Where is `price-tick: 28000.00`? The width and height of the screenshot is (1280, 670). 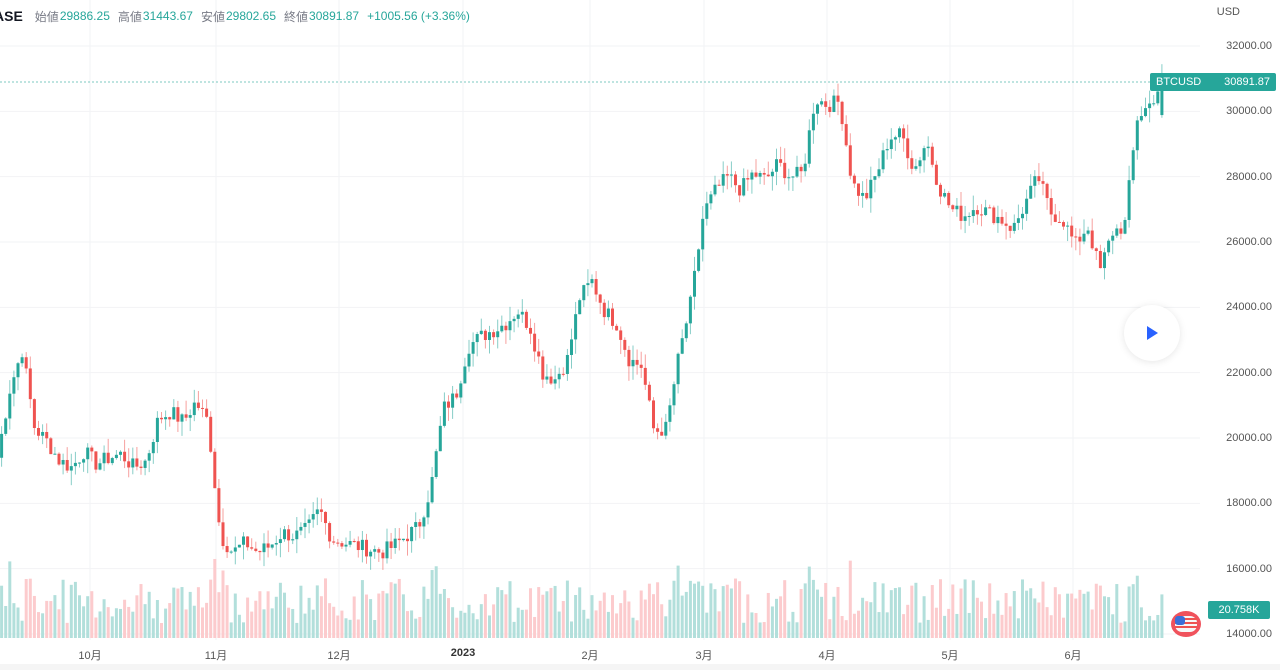 price-tick: 28000.00 is located at coordinates (1249, 176).